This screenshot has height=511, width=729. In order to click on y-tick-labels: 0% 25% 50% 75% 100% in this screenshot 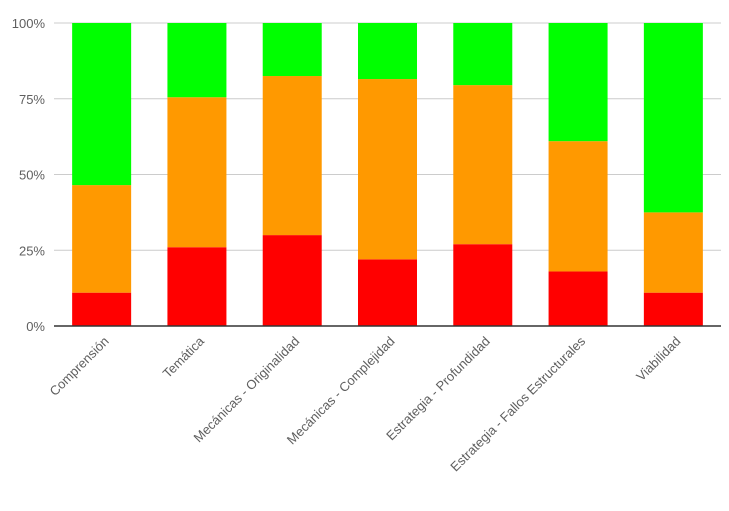, I will do `click(29, 175)`.